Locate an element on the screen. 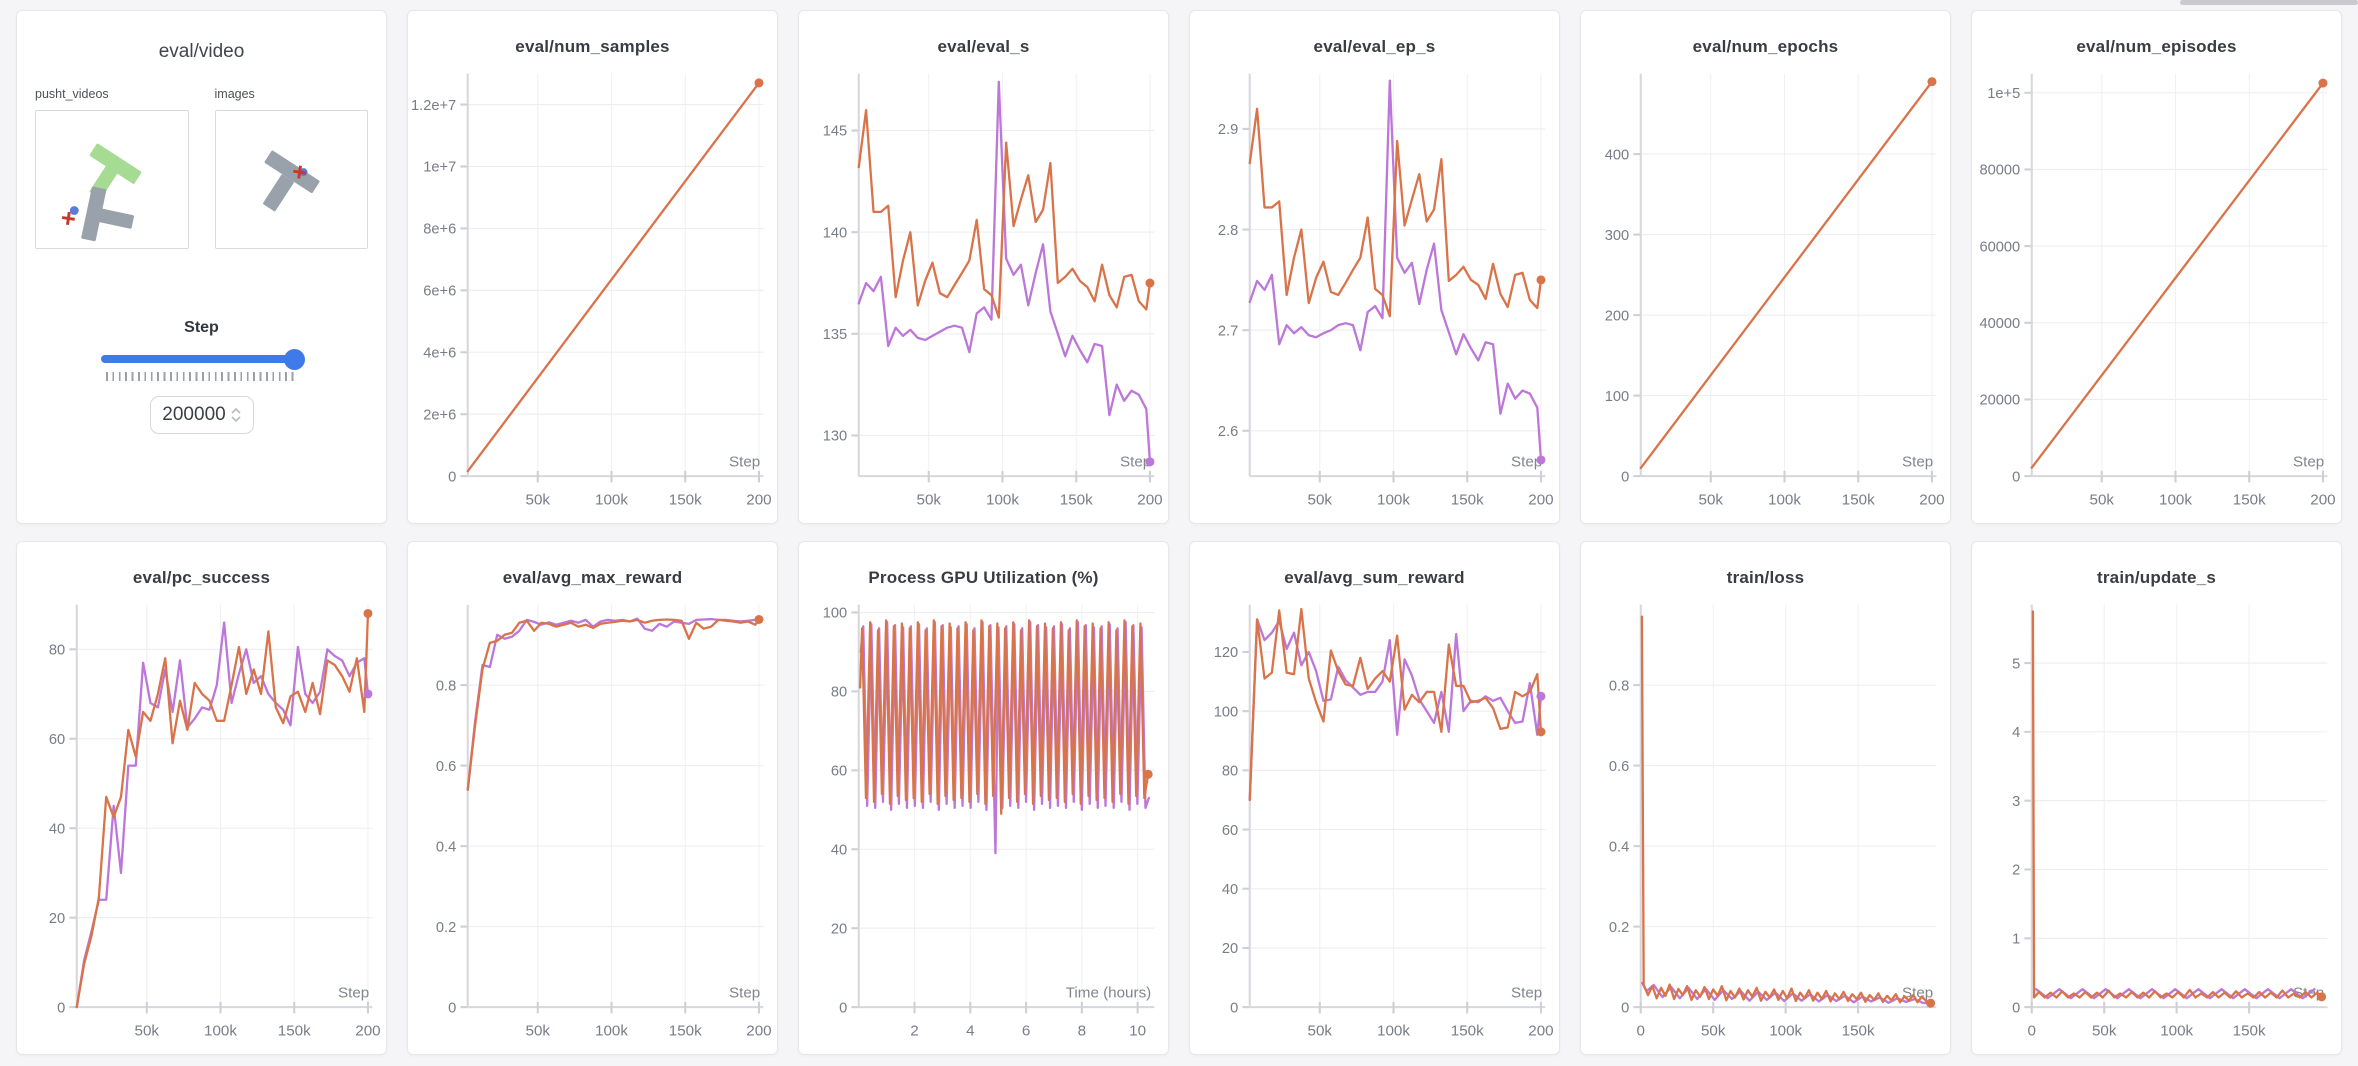 This screenshot has height=1066, width=2358. step-value: 200000 is located at coordinates (194, 414).